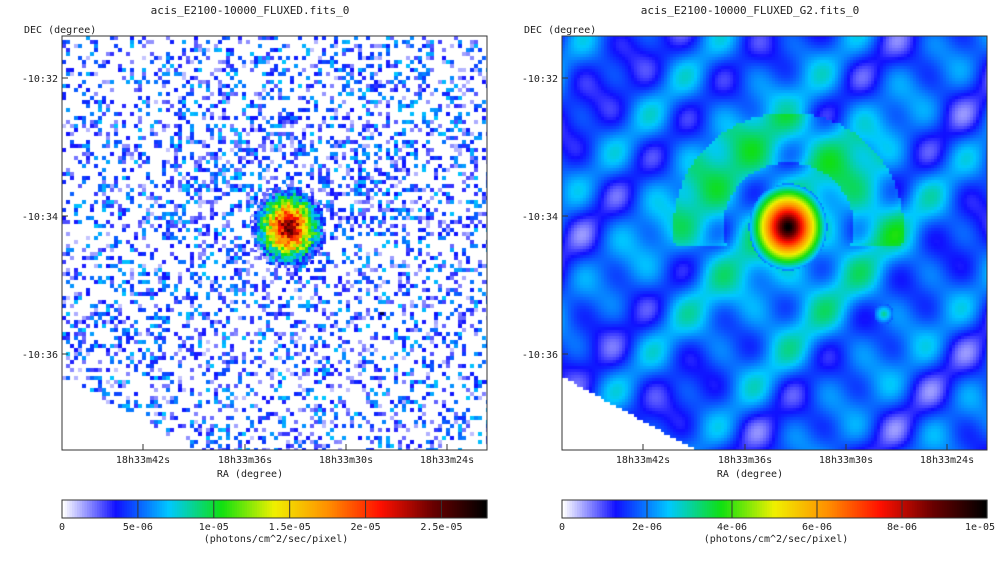 The image size is (1000, 570). What do you see at coordinates (647, 527) in the screenshot?
I see `colorbar-tick-label: 2e-06` at bounding box center [647, 527].